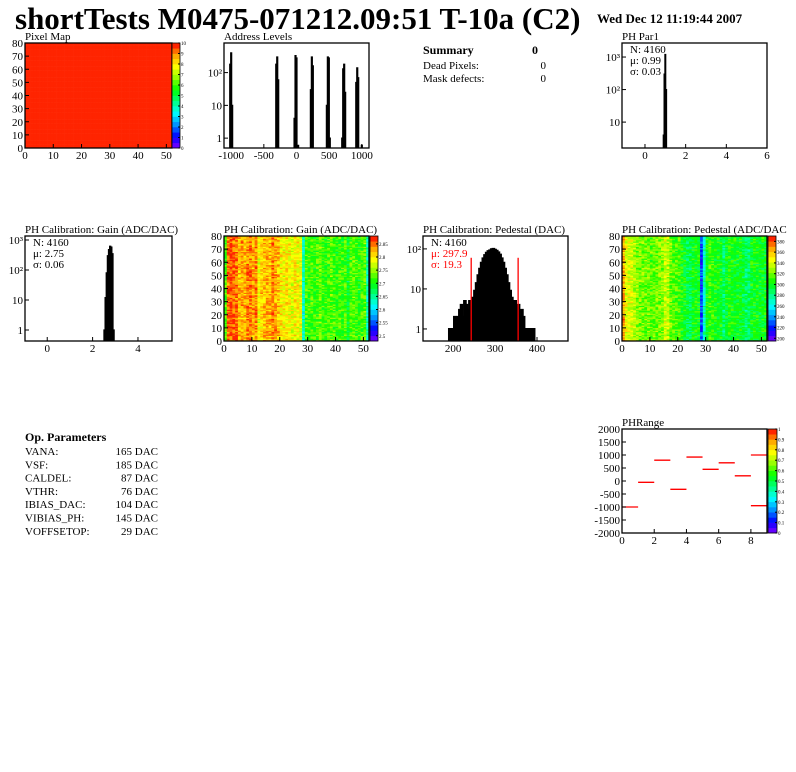 The width and height of the screenshot is (796, 772). I want to click on stats-sigma: σ: 0.06, so click(48, 265).